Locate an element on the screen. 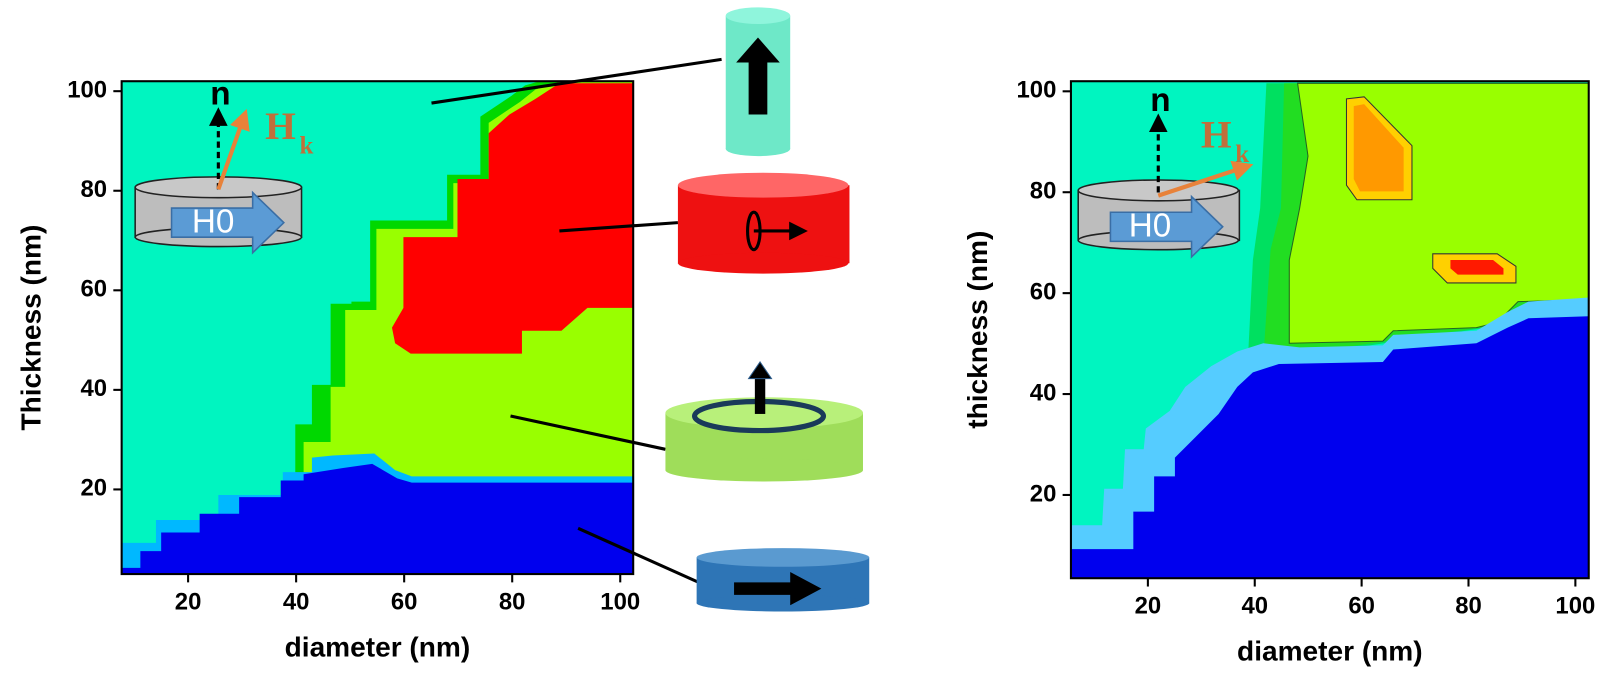 This screenshot has width=1622, height=674. y-axis-label: thickness (nm) is located at coordinates (977, 330).